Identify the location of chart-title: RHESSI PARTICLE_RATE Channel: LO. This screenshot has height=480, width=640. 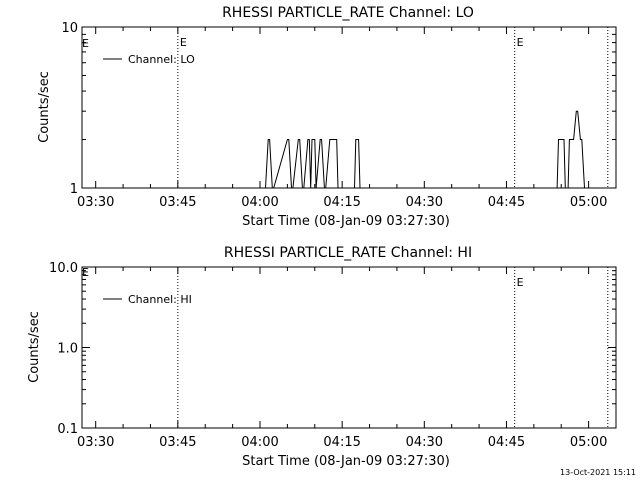
(348, 13).